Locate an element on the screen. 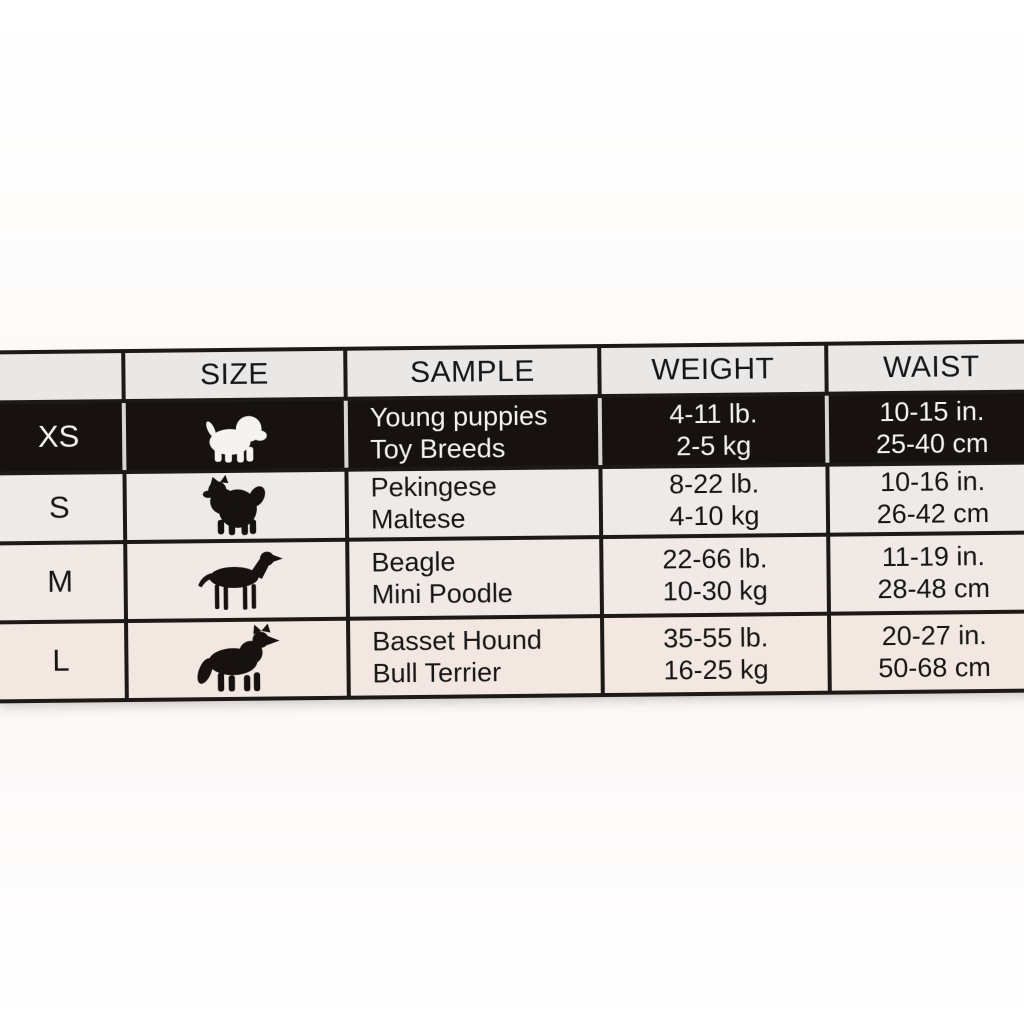 The image size is (1024, 1024). puppy-silhouette-icon is located at coordinates (235, 435).